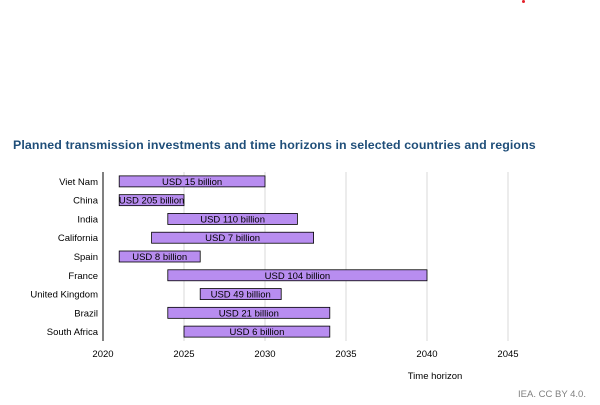 This screenshot has height=405, width=600. I want to click on bar-data-label: USD 49 billion, so click(241, 295).